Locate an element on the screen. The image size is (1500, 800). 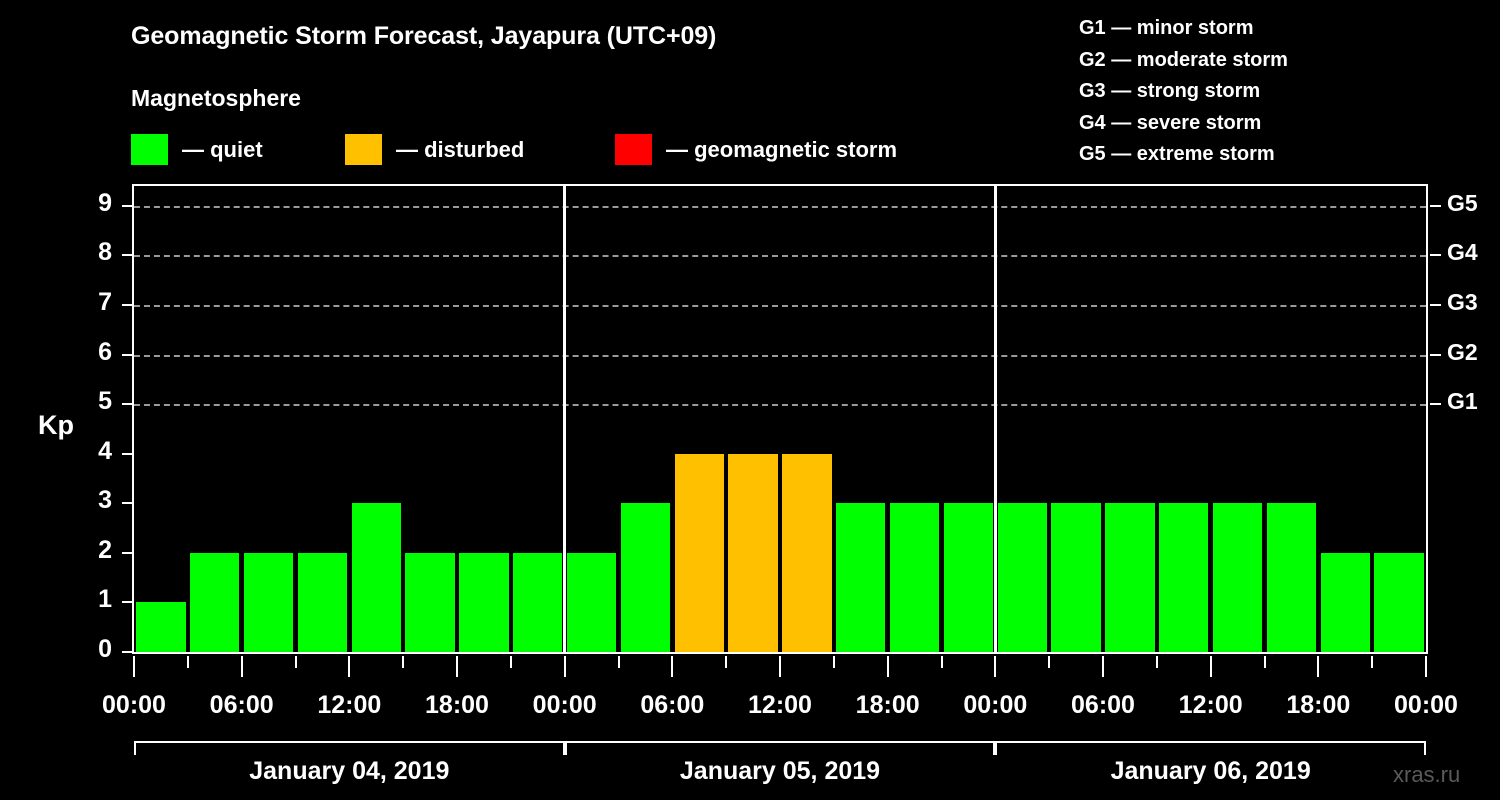
x-tick-label-9: 06:00 is located at coordinates (1103, 705).